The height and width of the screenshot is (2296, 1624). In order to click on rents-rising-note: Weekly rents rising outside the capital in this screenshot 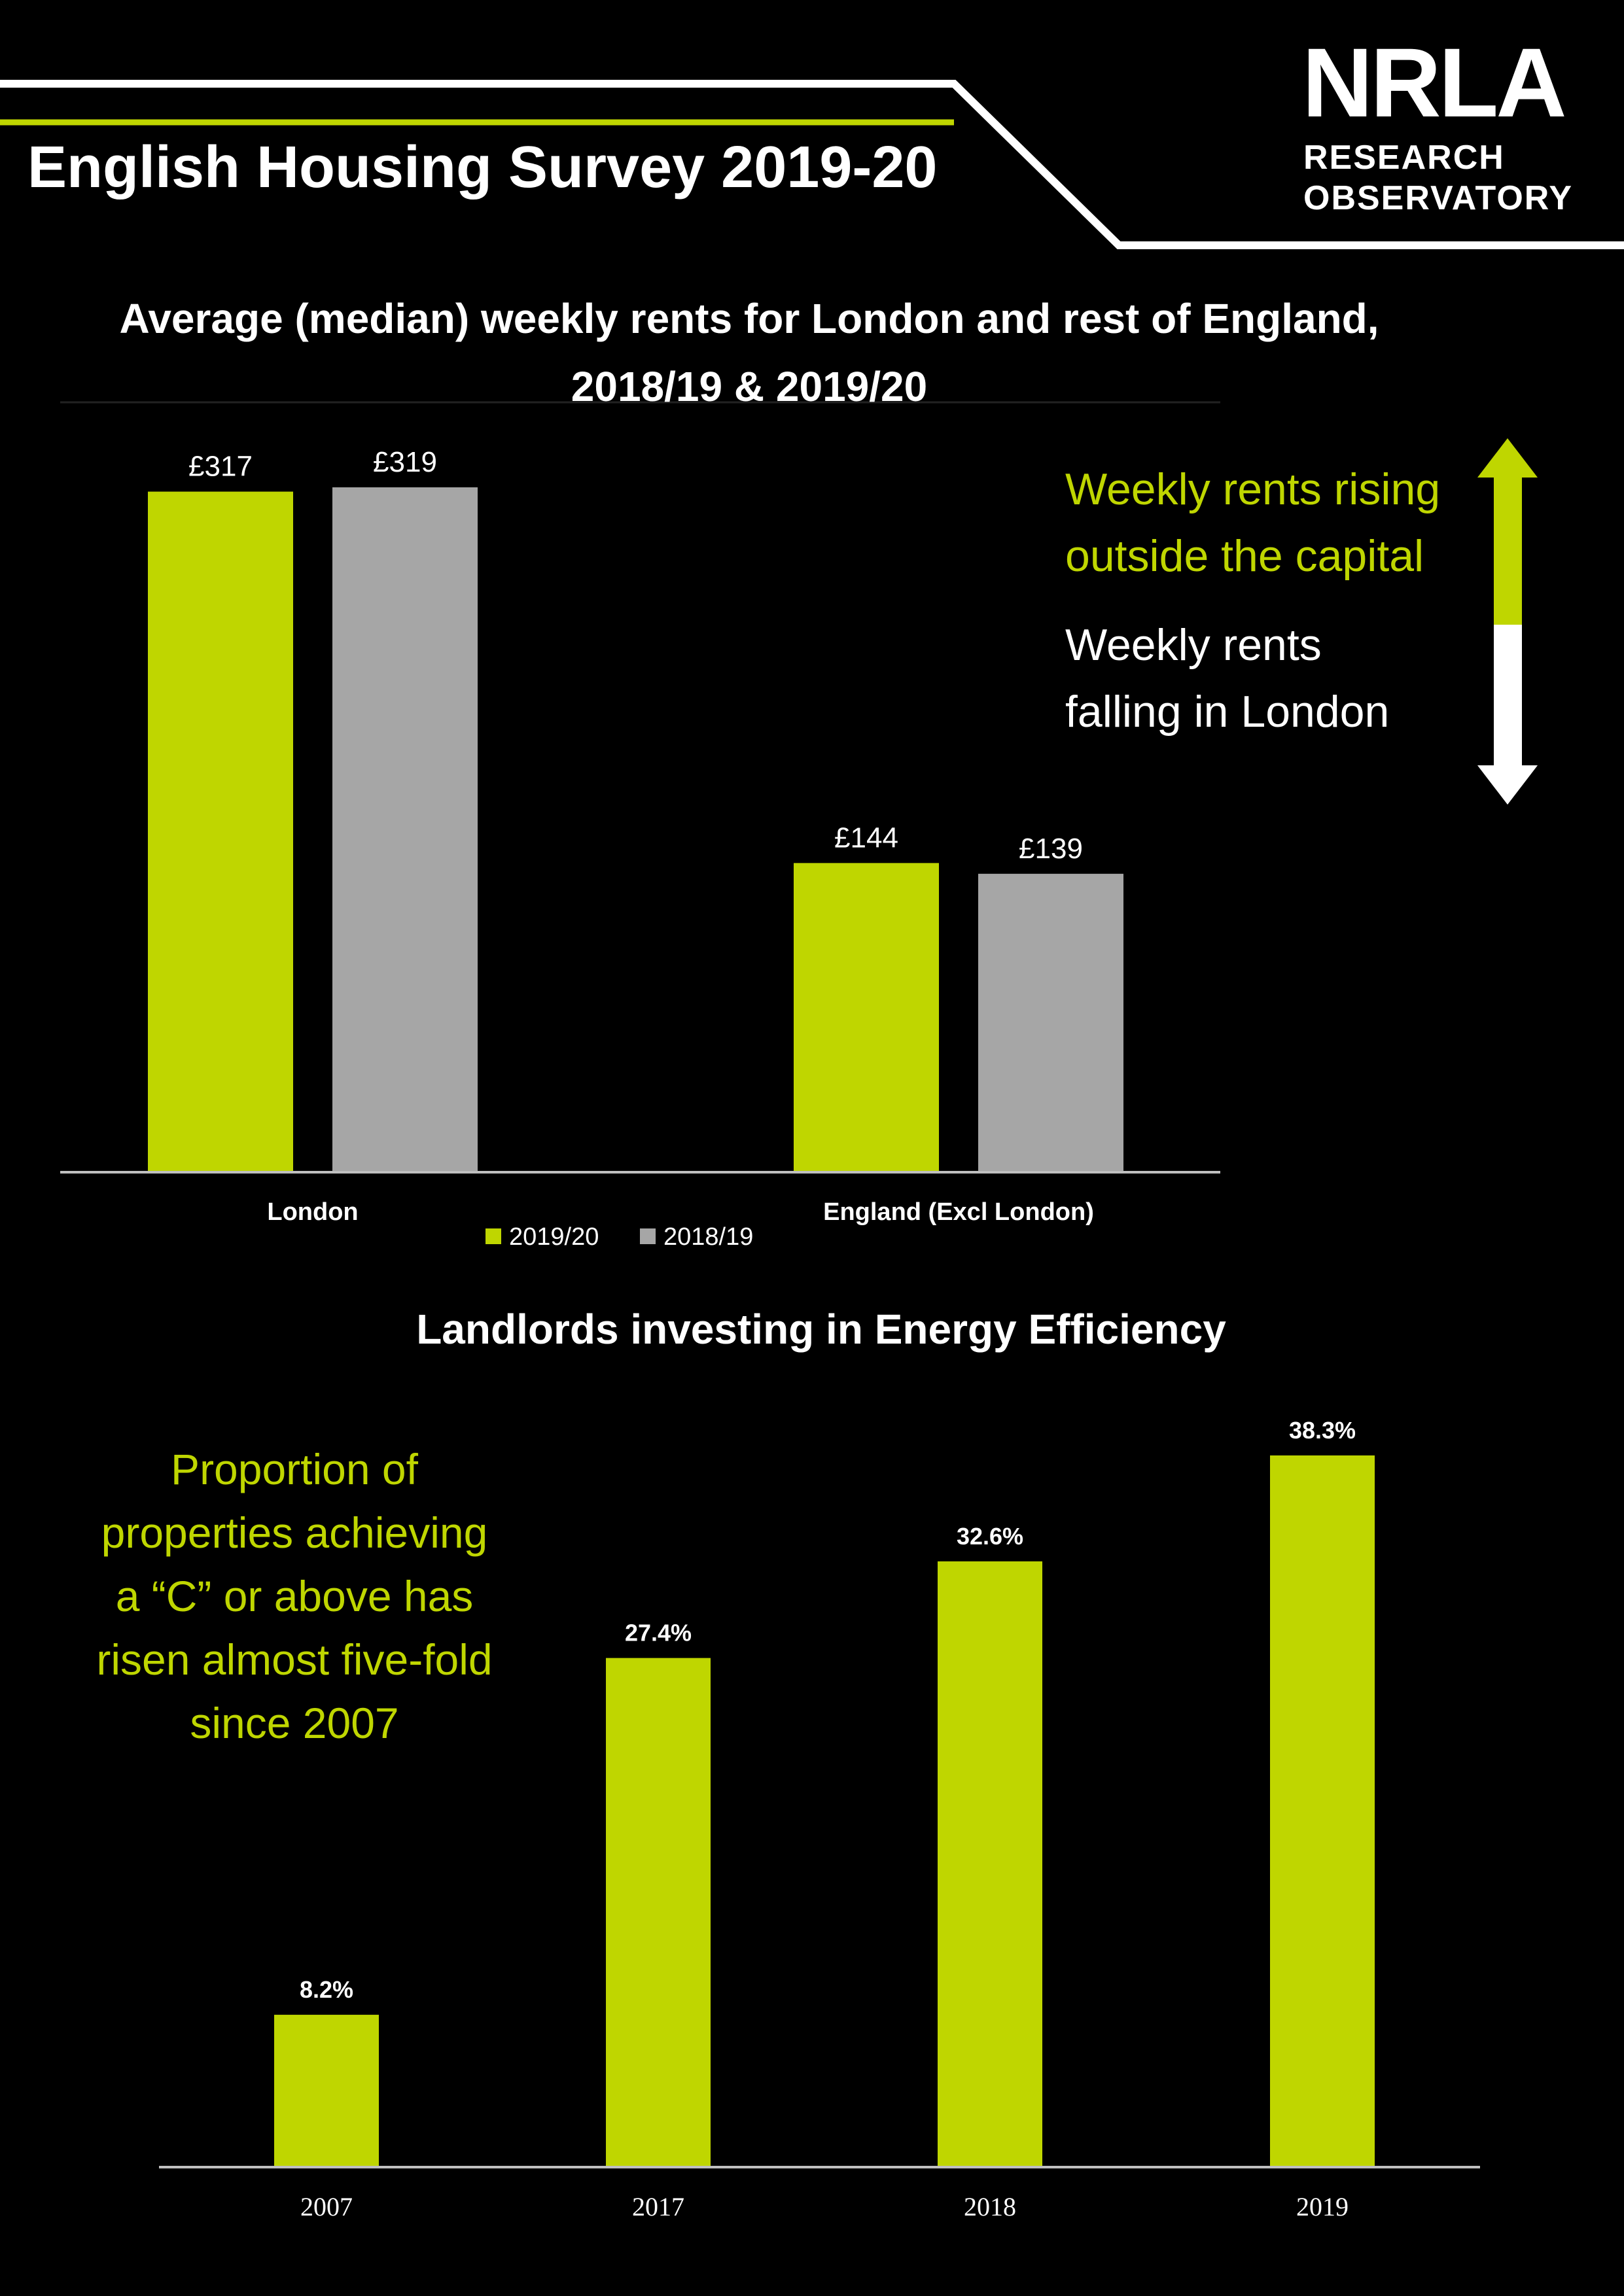, I will do `click(1252, 522)`.